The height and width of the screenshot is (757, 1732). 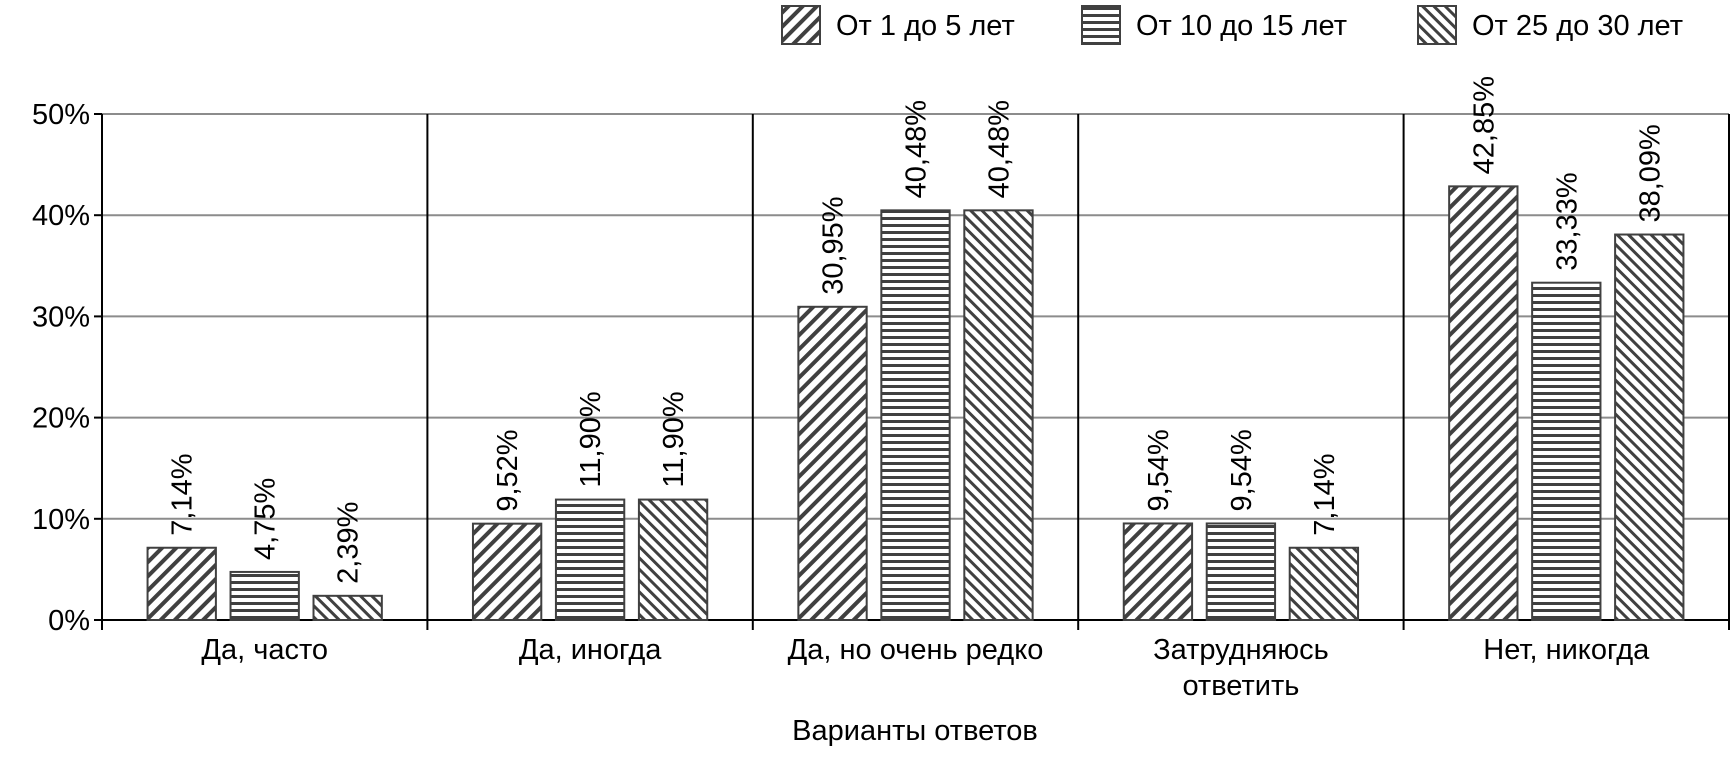 I want to click on data-label: 9,52%, so click(x=508, y=470).